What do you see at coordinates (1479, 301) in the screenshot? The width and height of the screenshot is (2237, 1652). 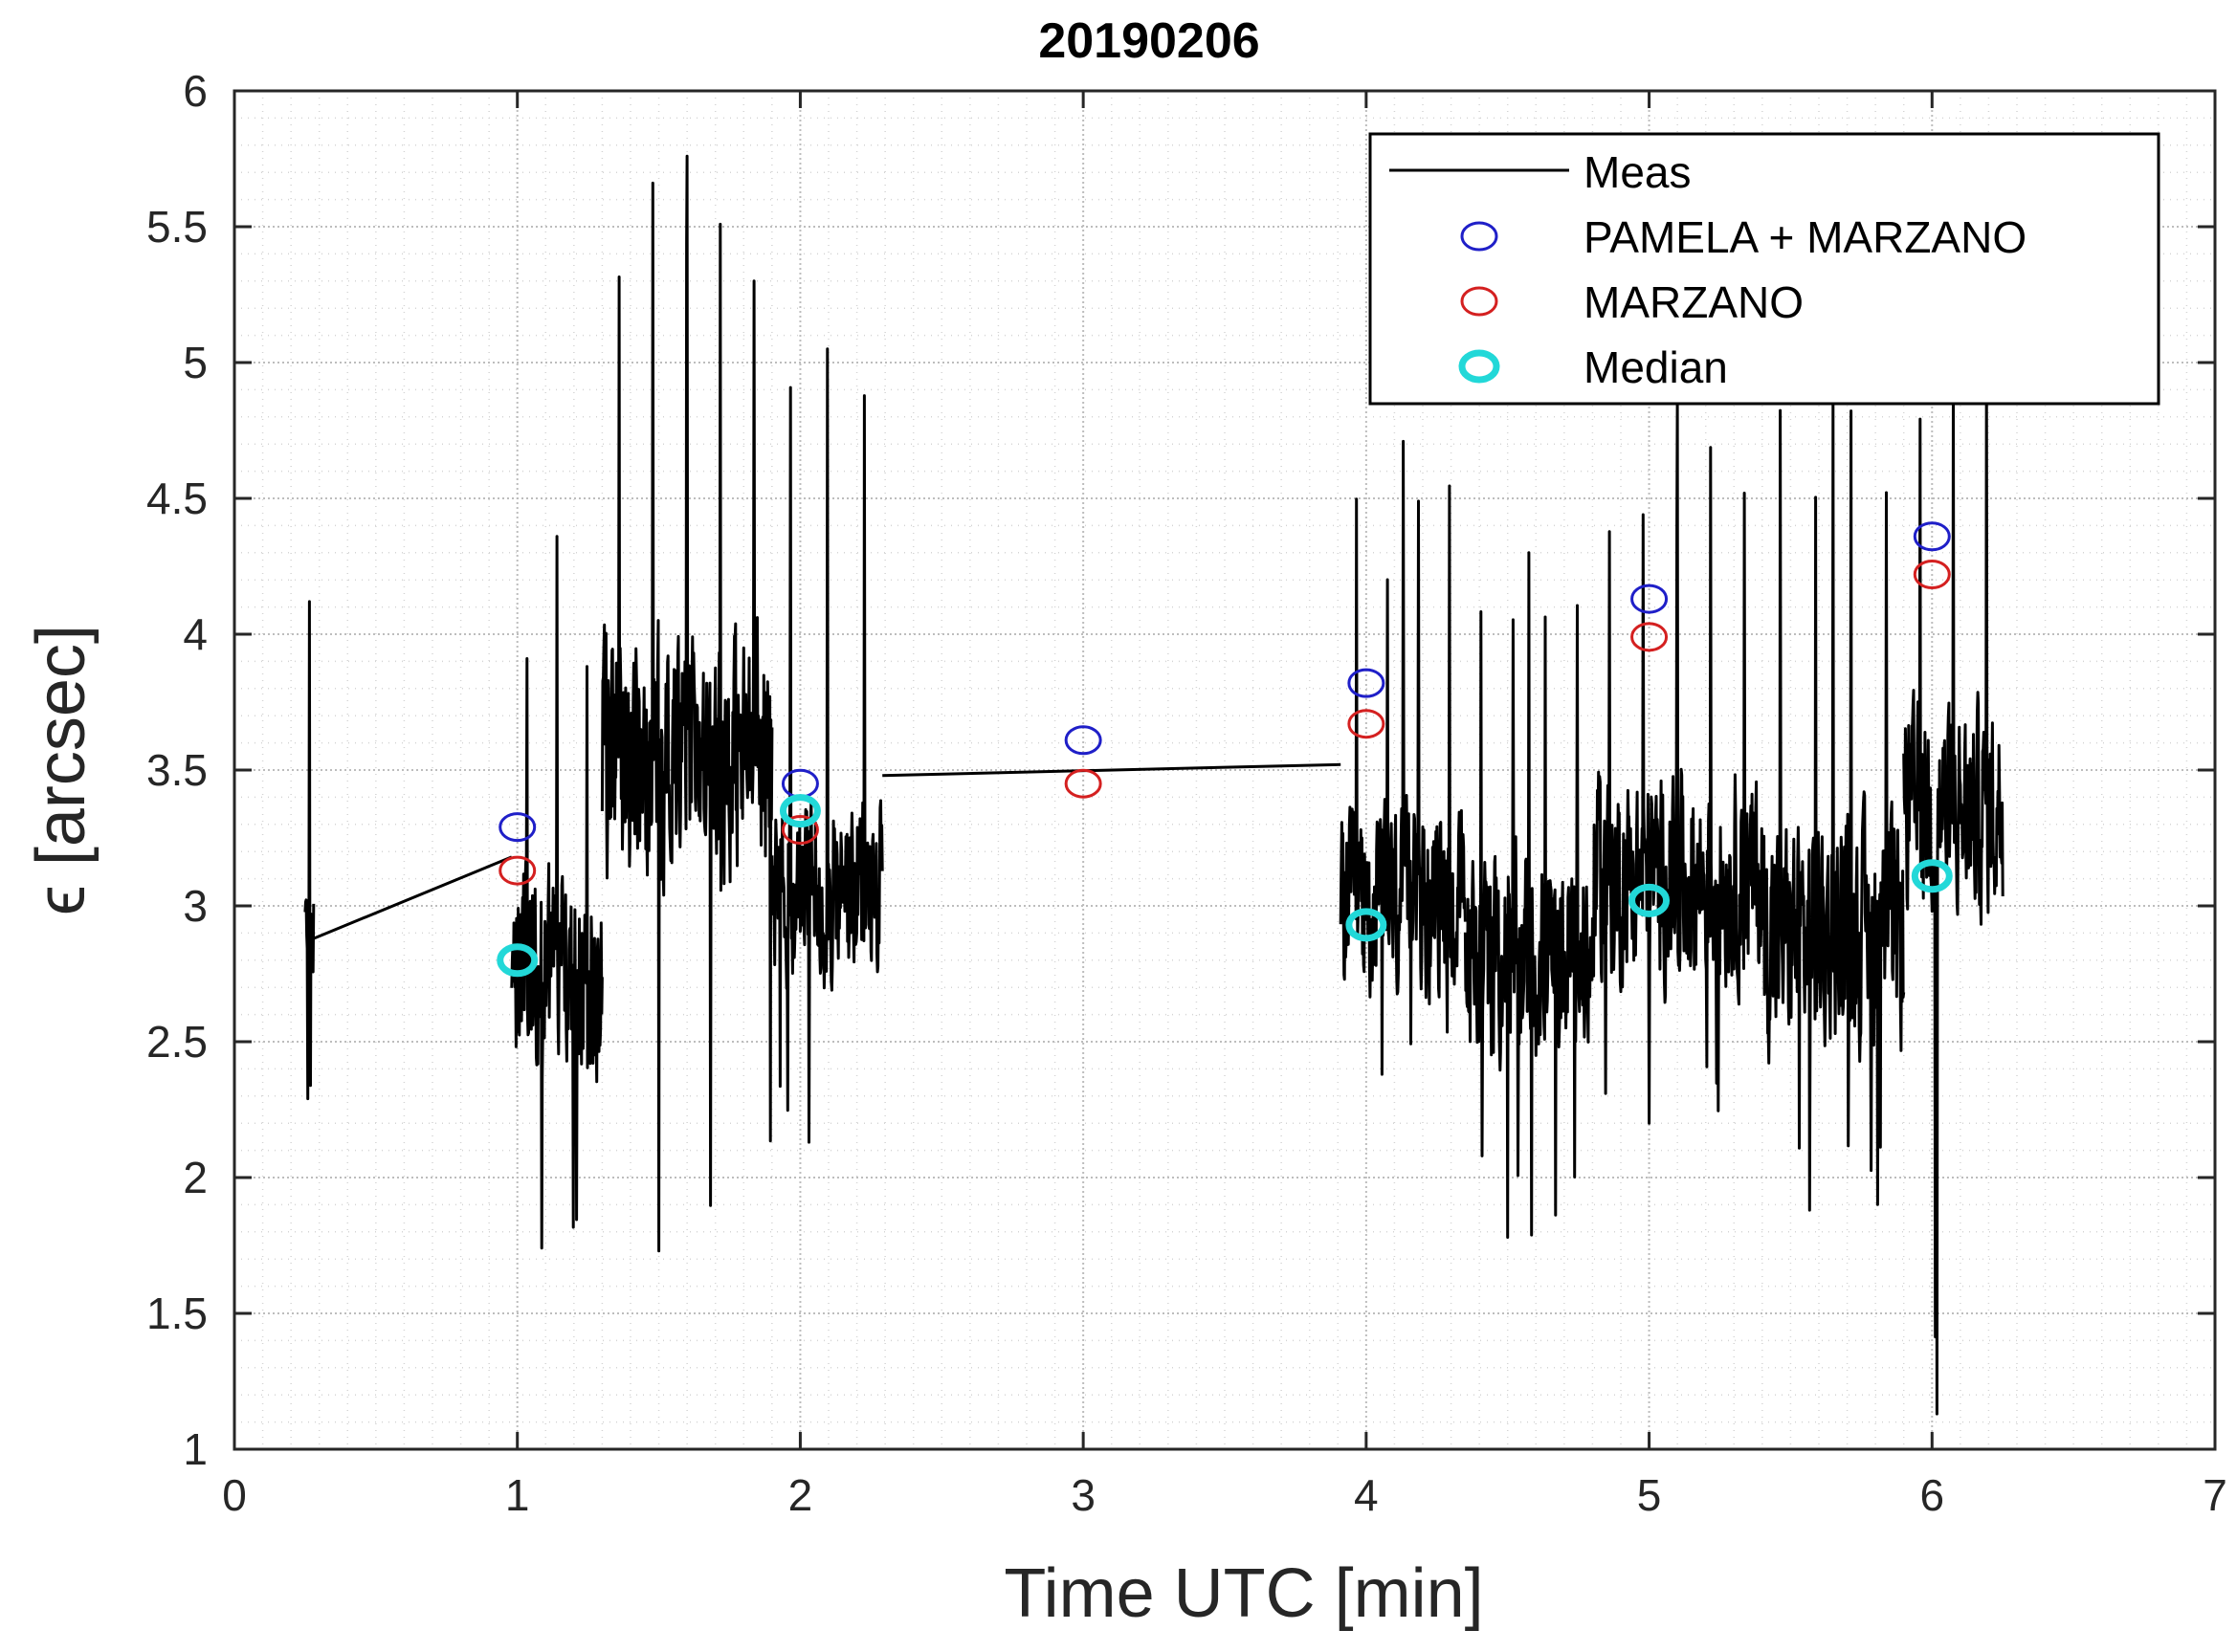 I see `legend-marker-marzano` at bounding box center [1479, 301].